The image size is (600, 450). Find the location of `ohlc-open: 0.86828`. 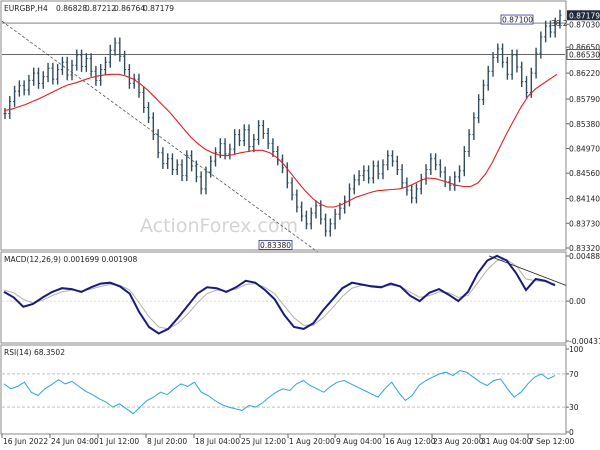

ohlc-open: 0.86828 is located at coordinates (71, 8).